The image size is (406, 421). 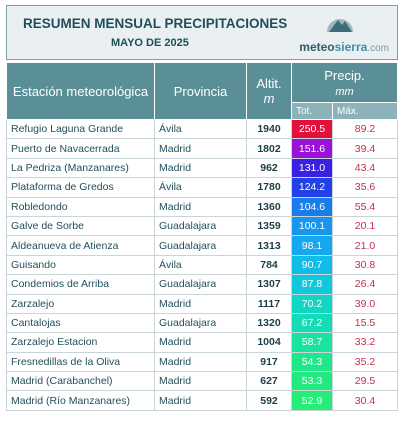 I want to click on altitude-cell: 1802, so click(x=269, y=148).